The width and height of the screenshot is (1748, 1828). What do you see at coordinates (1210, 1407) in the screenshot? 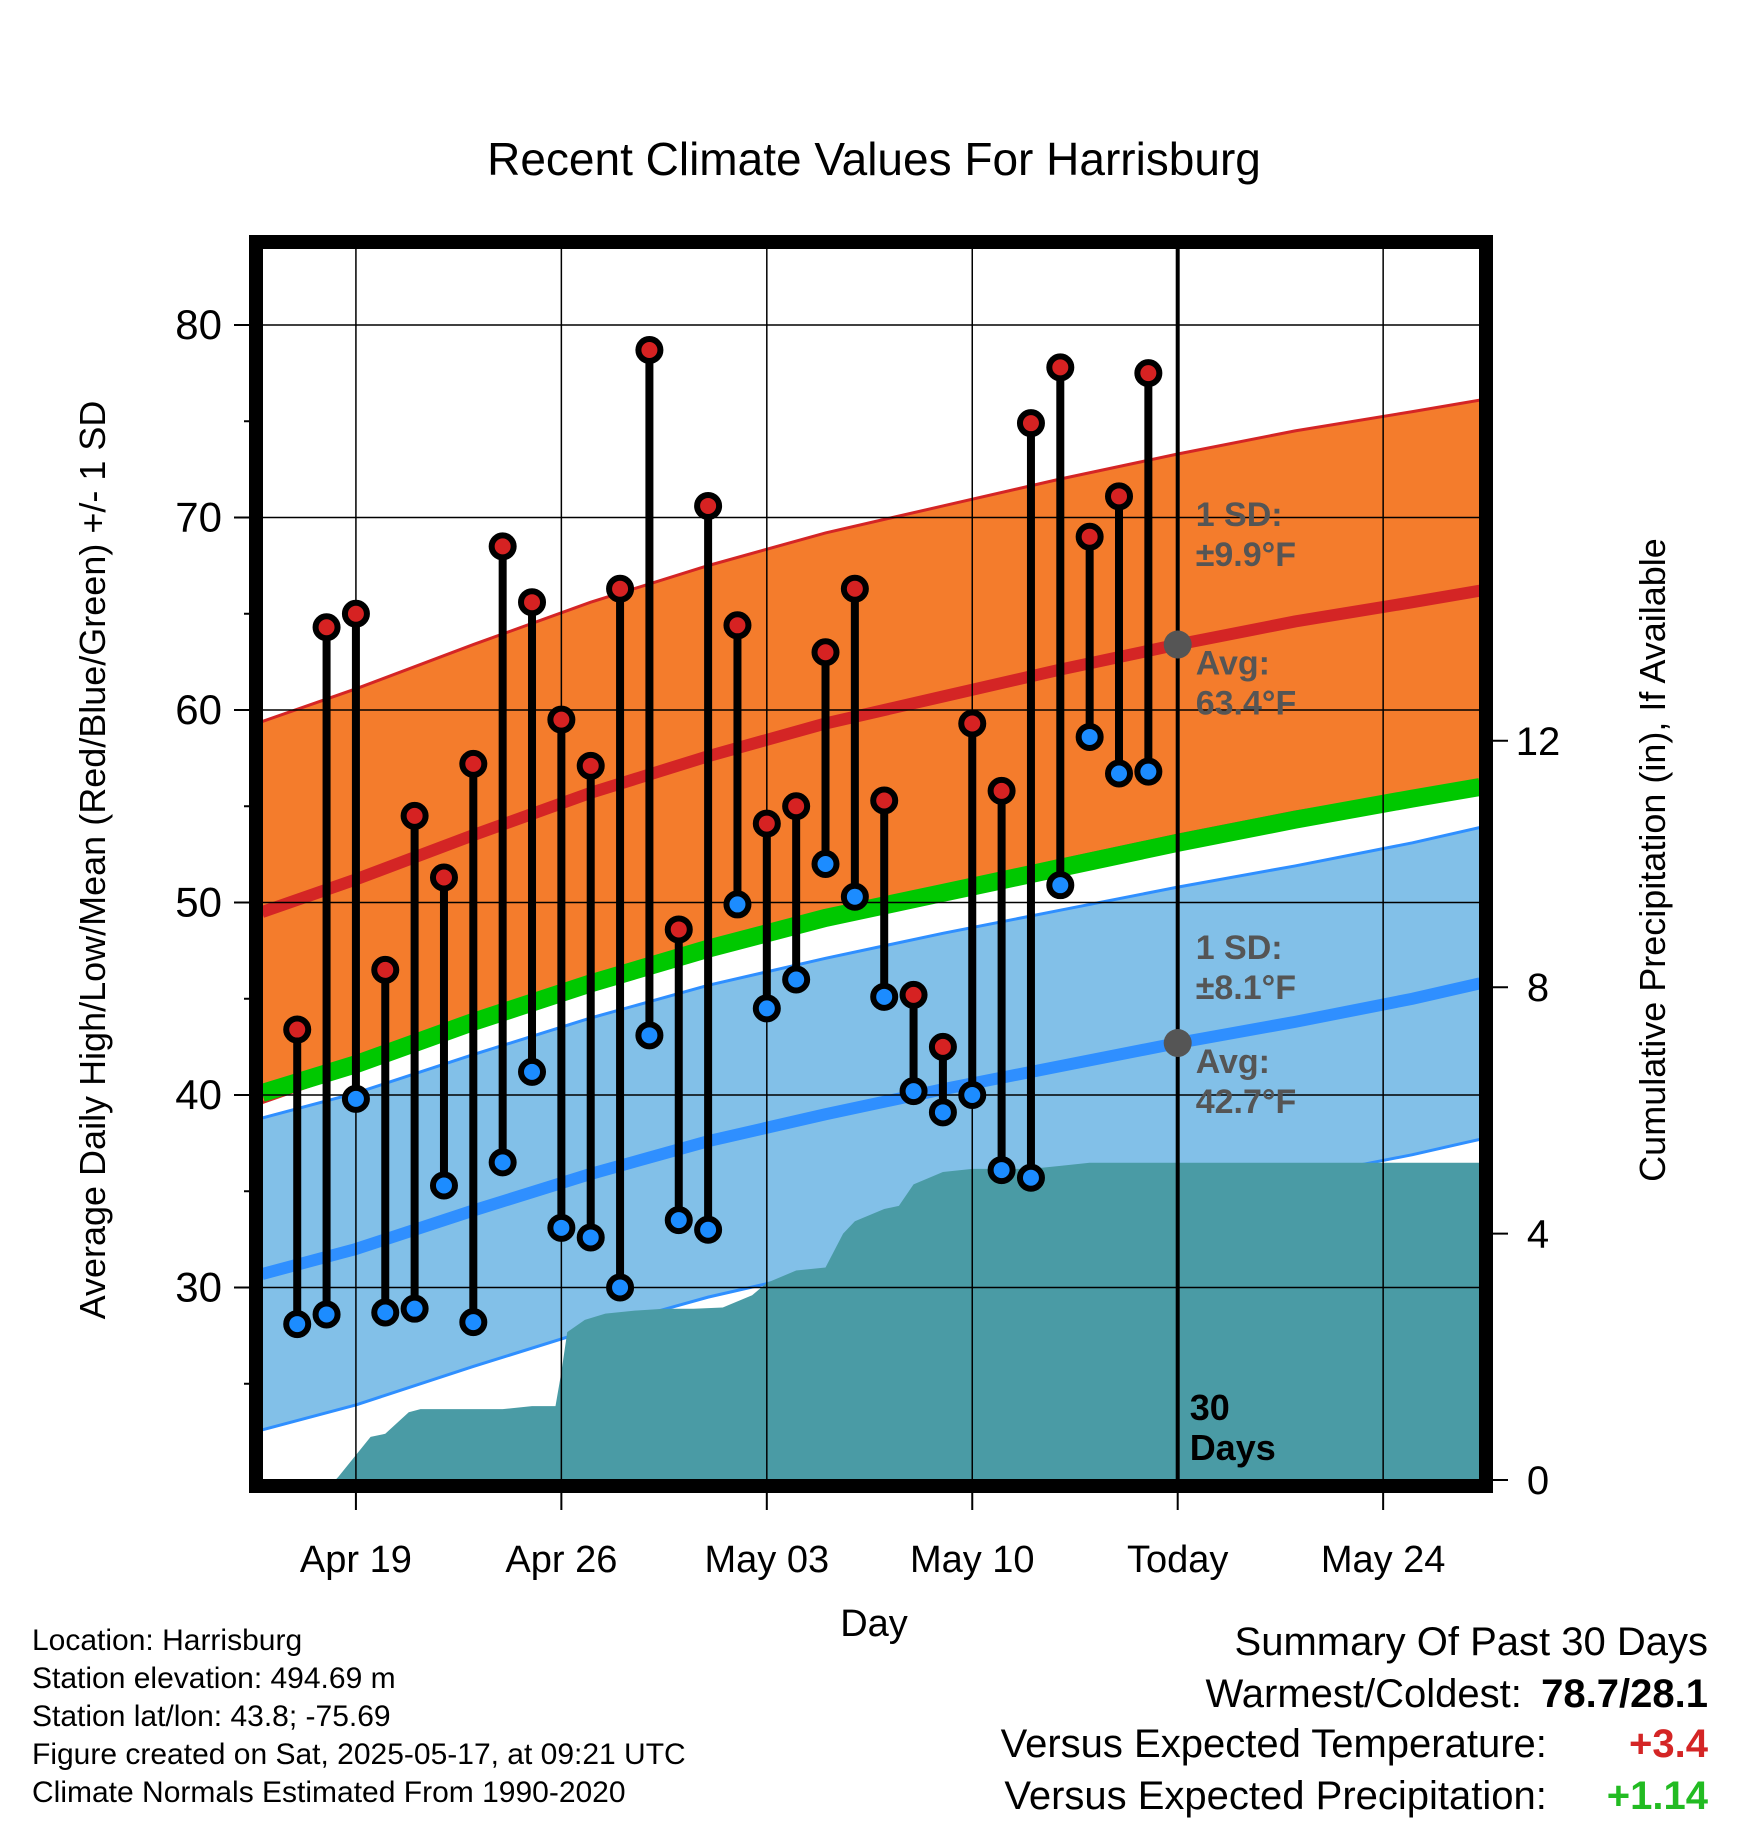
I see `today-days-label-word: 30` at bounding box center [1210, 1407].